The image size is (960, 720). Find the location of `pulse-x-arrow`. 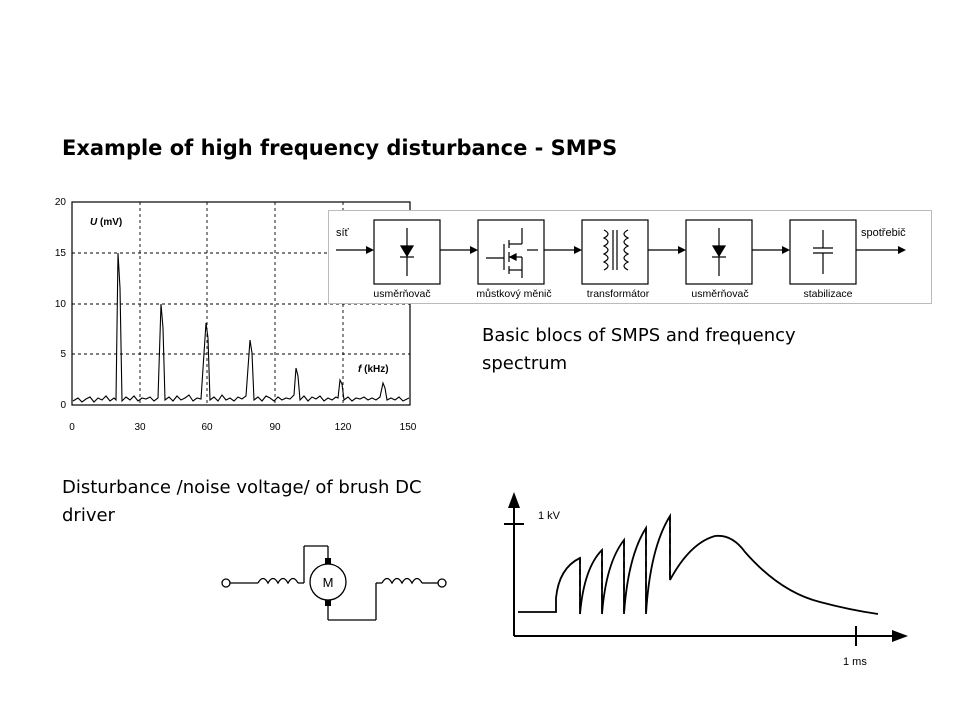

pulse-x-arrow is located at coordinates (900, 636).